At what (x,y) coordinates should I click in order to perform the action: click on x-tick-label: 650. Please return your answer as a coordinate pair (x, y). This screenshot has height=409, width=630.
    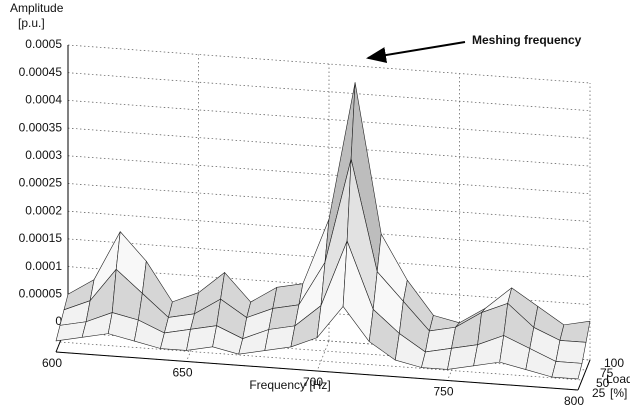
    Looking at the image, I should click on (182, 373).